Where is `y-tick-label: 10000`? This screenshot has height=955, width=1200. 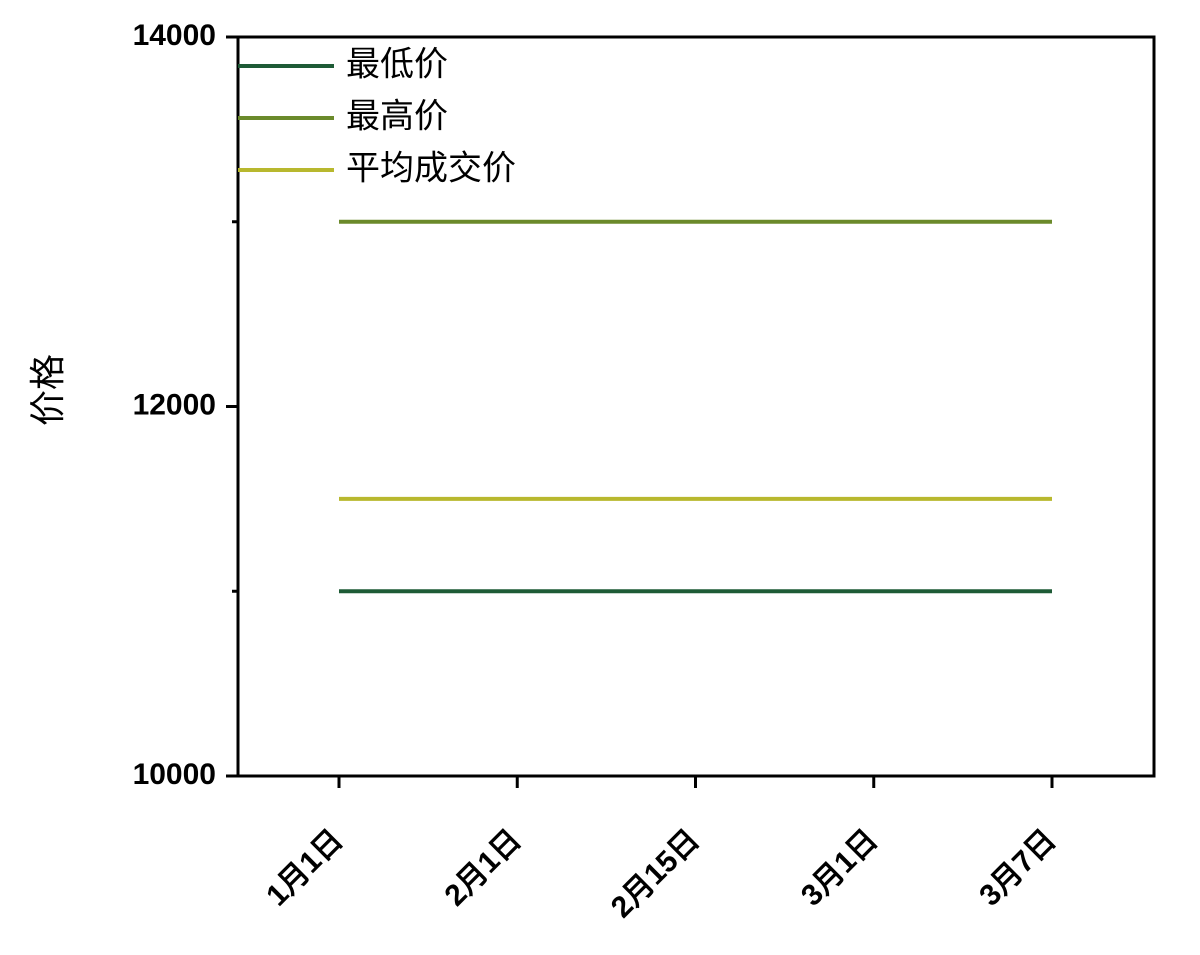
y-tick-label: 10000 is located at coordinates (174, 774).